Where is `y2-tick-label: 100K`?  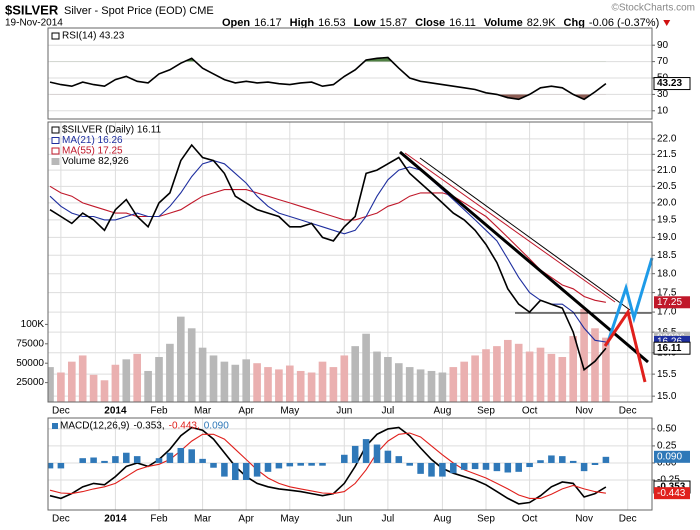
y2-tick-label: 100K is located at coordinates (33, 324).